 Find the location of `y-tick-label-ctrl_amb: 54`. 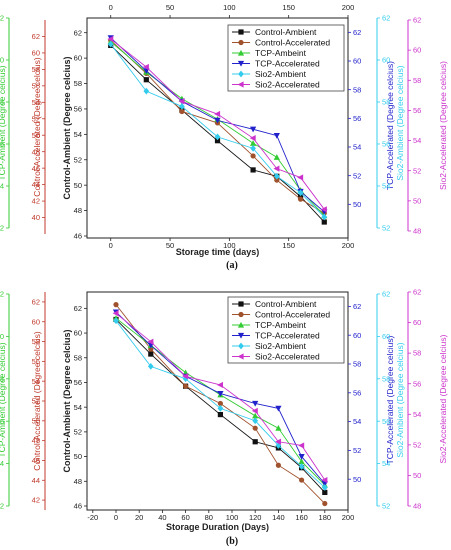

y-tick-label-ctrl_amb: 54 is located at coordinates (78, 407).